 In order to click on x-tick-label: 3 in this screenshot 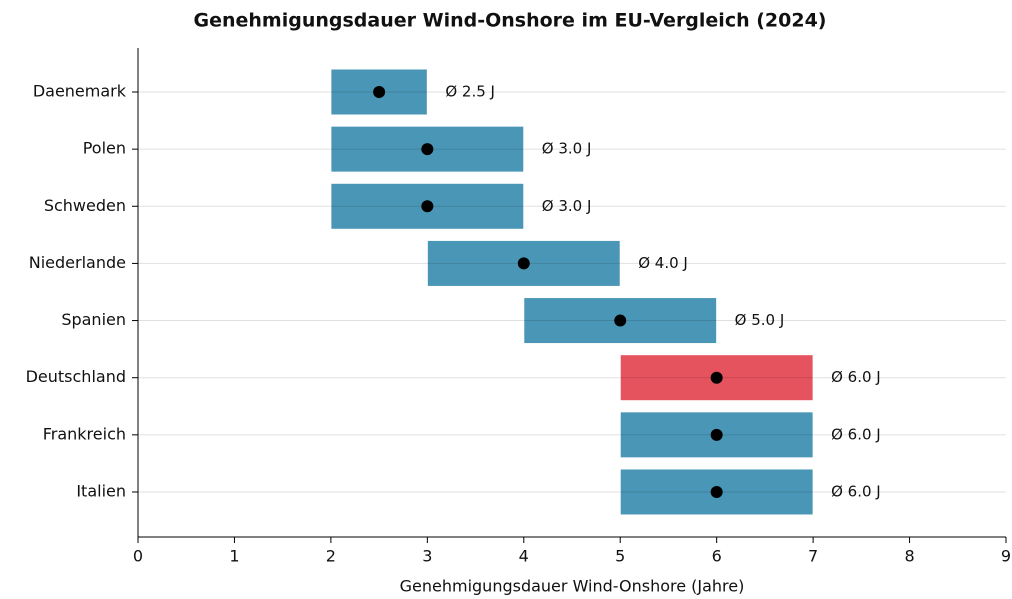, I will do `click(427, 556)`.